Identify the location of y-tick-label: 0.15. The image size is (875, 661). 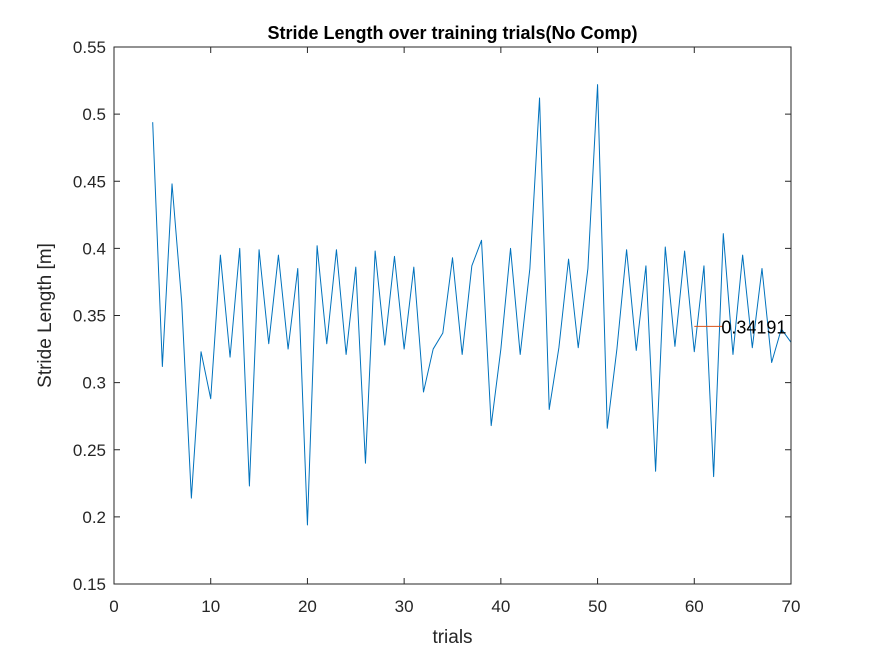
(89, 584).